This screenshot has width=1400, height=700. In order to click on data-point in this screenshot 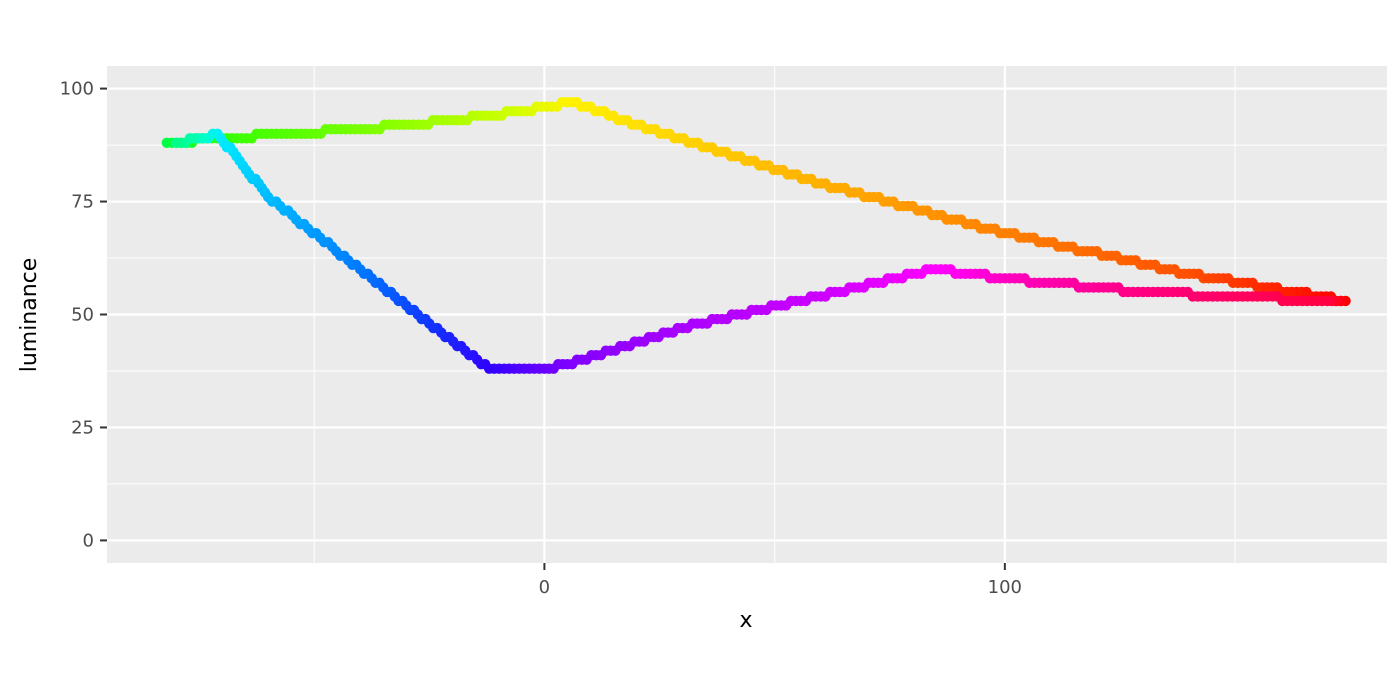, I will do `click(176, 143)`.